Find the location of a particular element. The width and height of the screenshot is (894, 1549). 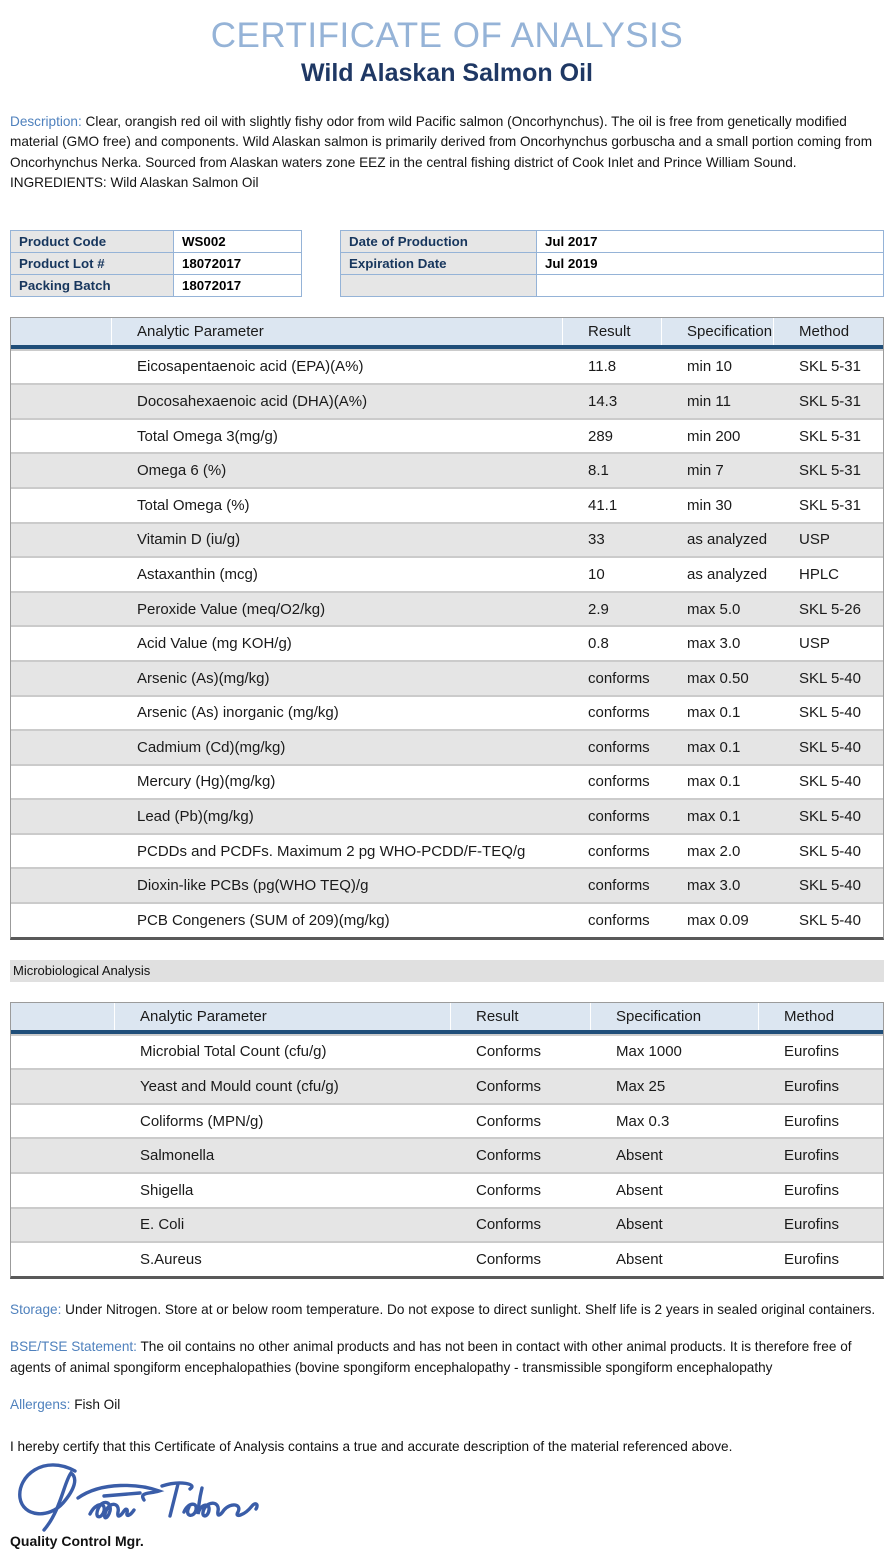

empty-value-cell is located at coordinates (710, 285).